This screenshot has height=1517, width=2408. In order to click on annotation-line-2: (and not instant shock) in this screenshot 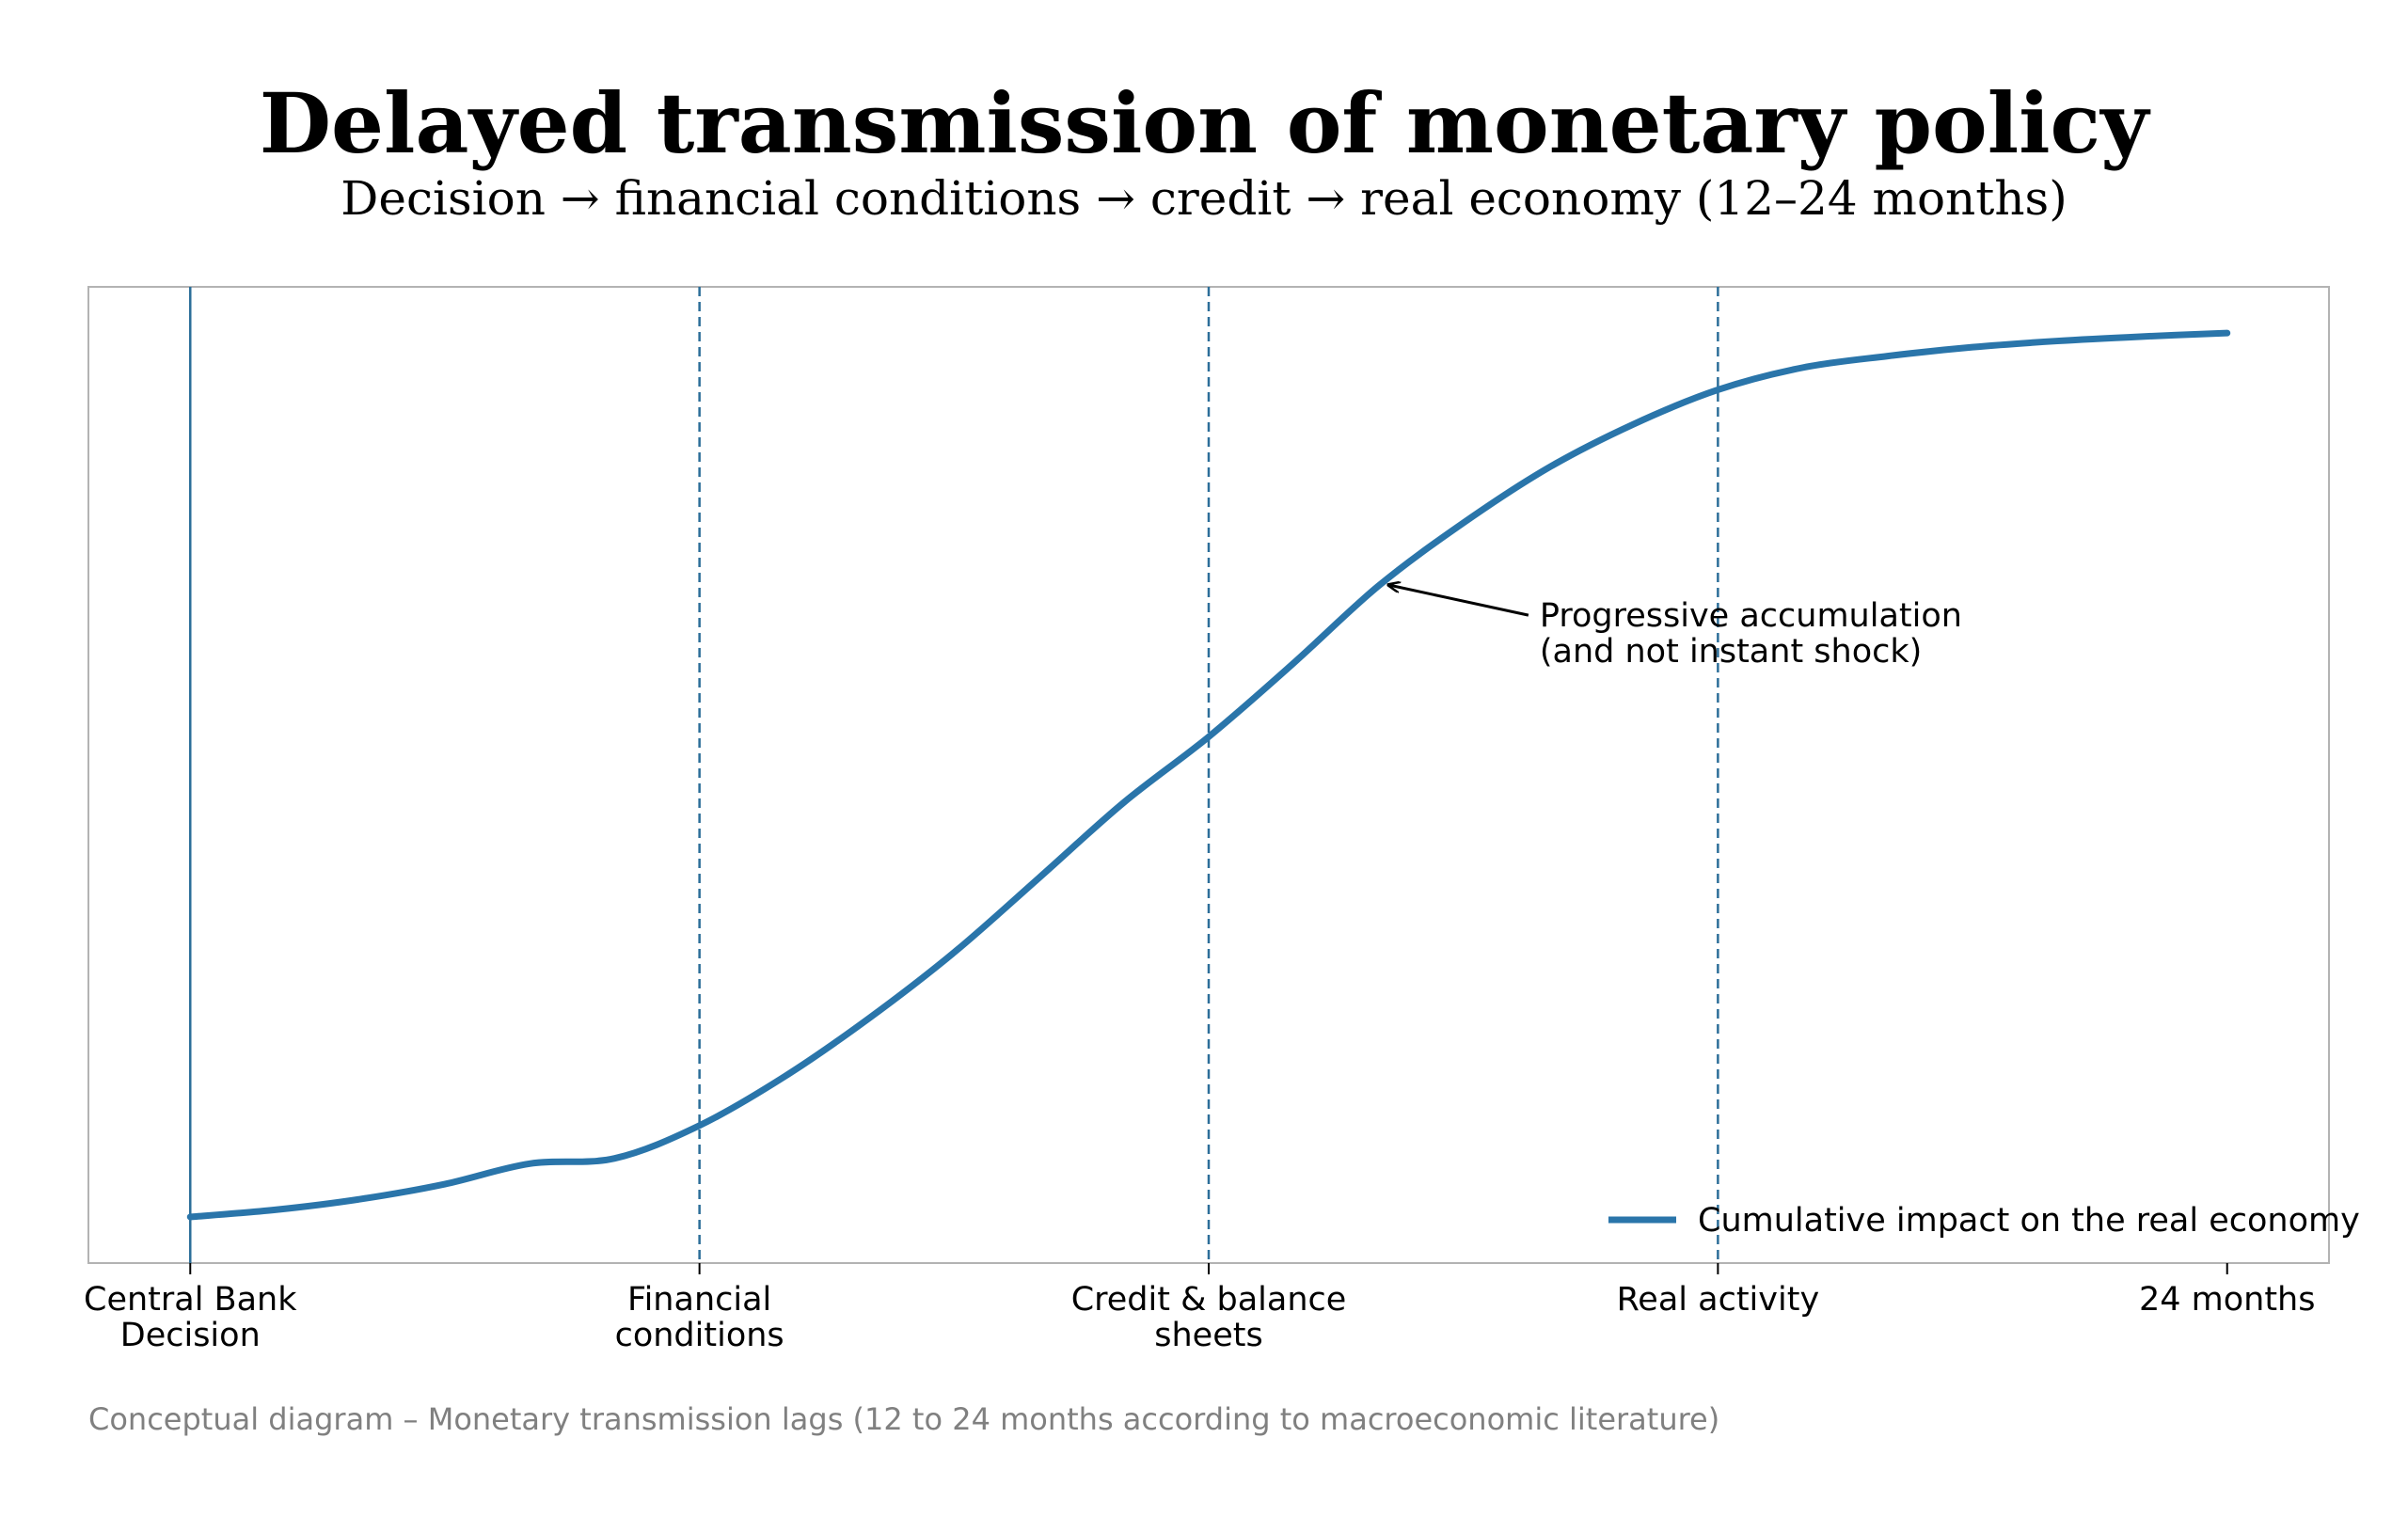, I will do `click(1731, 652)`.